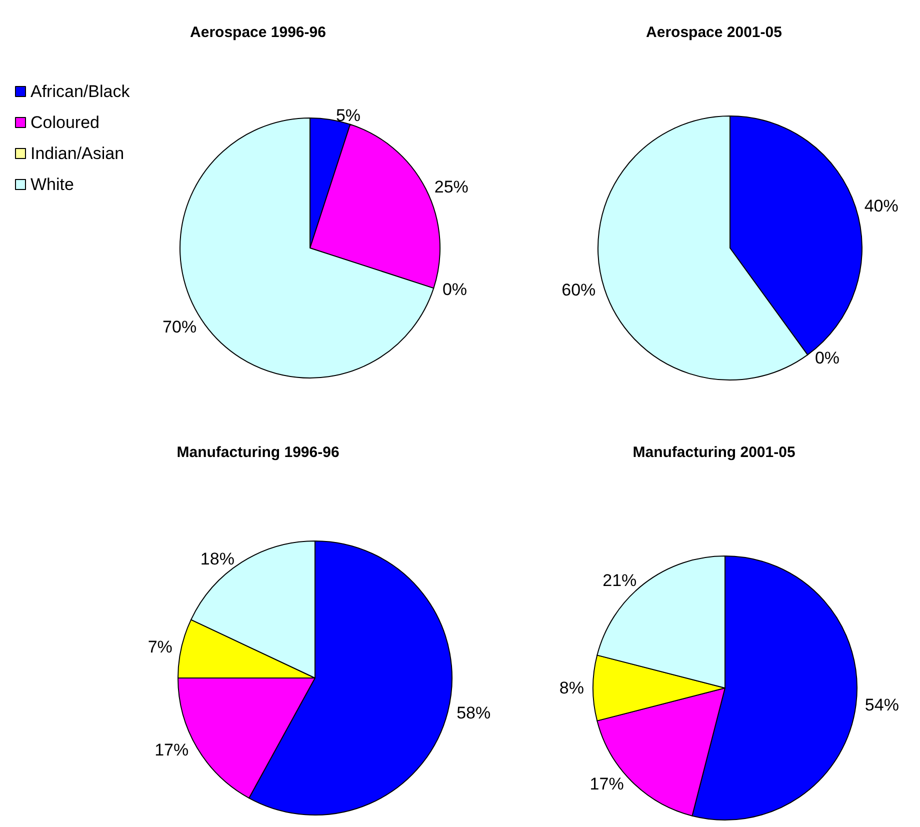 This screenshot has height=827, width=920. What do you see at coordinates (348, 116) in the screenshot?
I see `data-label: 5%` at bounding box center [348, 116].